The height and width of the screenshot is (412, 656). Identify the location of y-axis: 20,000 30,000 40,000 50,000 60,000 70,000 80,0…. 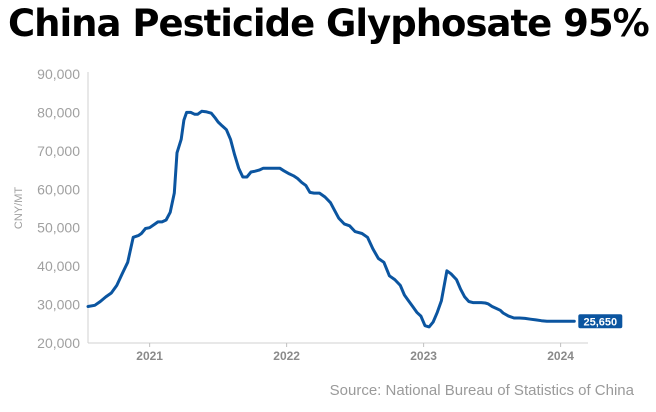
(63, 208).